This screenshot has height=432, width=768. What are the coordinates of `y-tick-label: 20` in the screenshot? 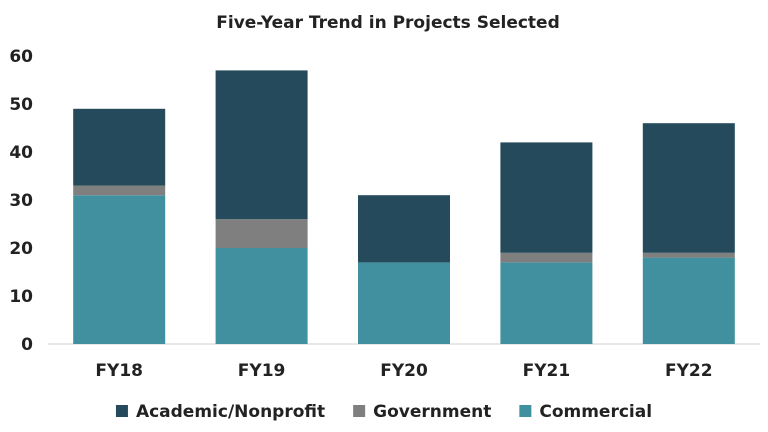 It's located at (21, 249).